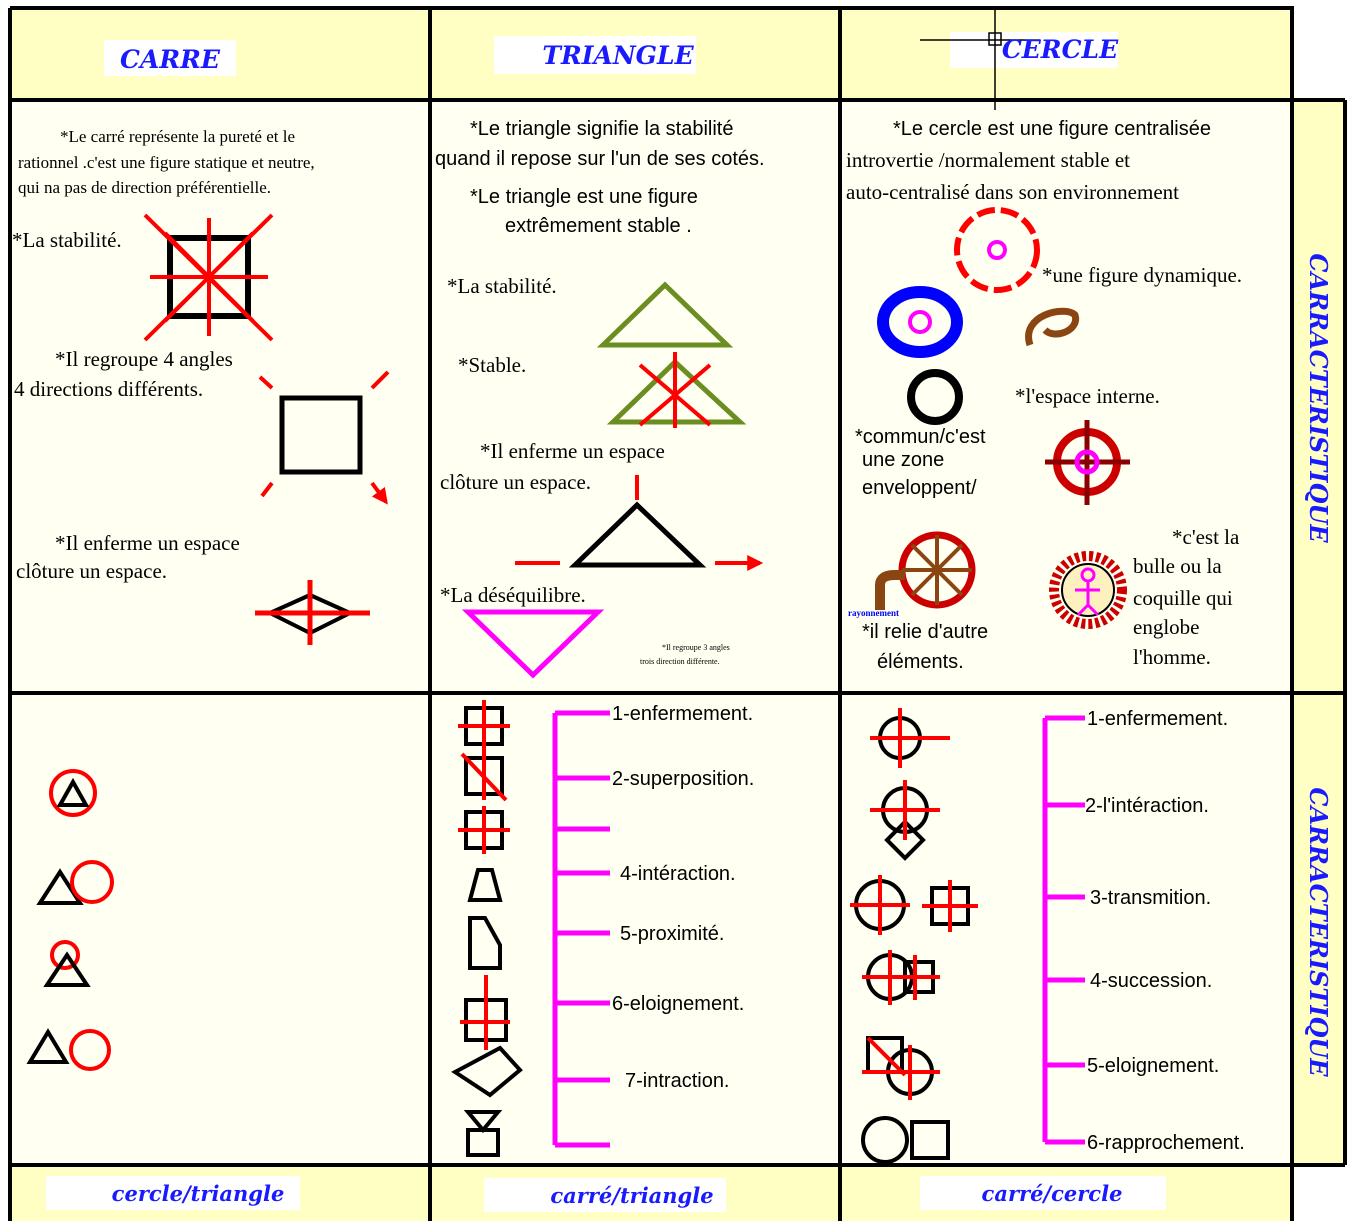 The image size is (1350, 1221). I want to click on cercle-text: *Le cercle est une figure centralisée, so click(1052, 129).